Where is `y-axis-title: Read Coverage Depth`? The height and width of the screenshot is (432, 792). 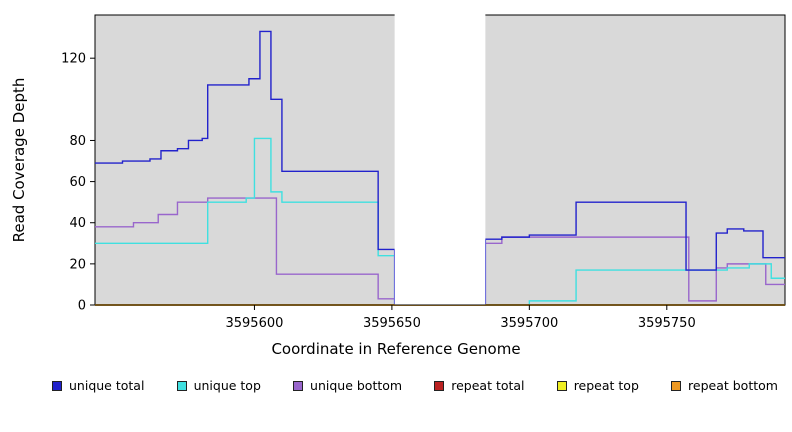 y-axis-title: Read Coverage Depth is located at coordinates (19, 160).